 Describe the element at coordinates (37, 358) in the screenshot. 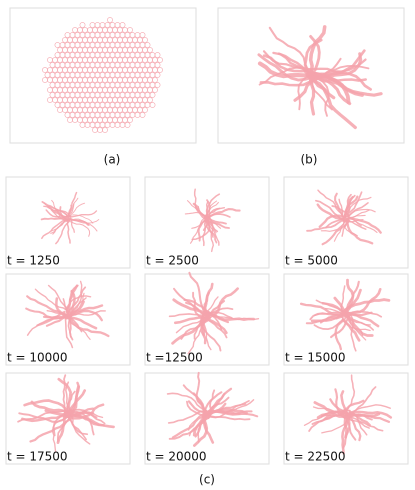

I see `time-label: t = 10000` at that location.